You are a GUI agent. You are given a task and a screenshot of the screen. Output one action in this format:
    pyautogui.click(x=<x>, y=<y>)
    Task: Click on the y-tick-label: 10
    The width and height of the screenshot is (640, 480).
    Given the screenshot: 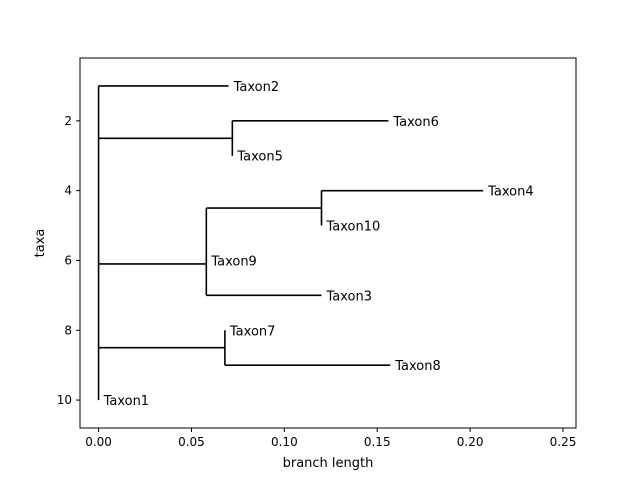 What is the action you would take?
    pyautogui.click(x=64, y=400)
    